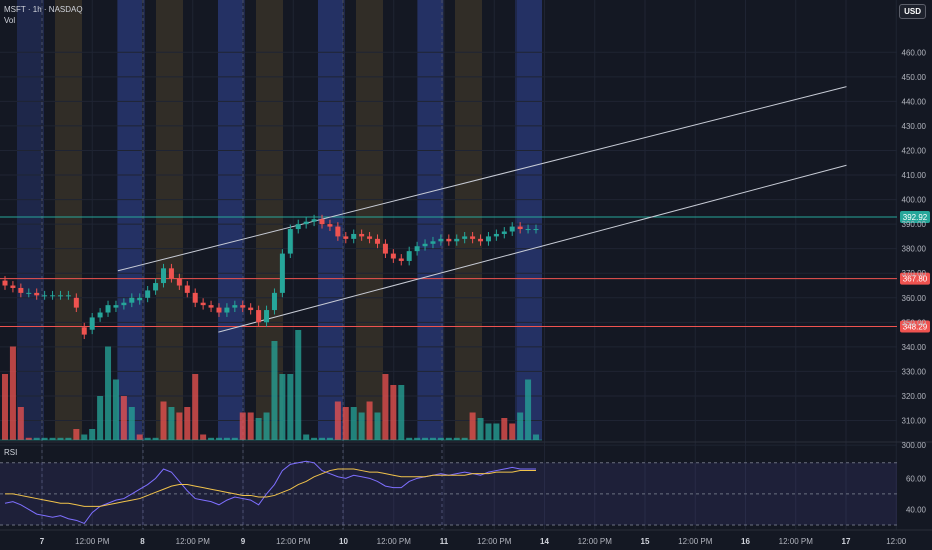 The width and height of the screenshot is (932, 550). I want to click on price-tick: 450.00, so click(914, 77).